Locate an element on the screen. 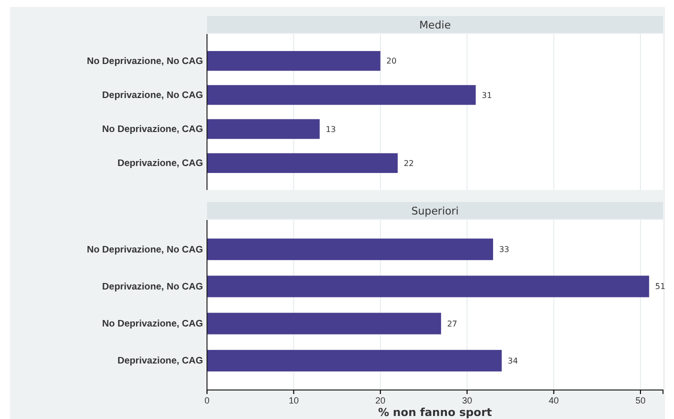 The image size is (674, 419). x-tick-label: 10 is located at coordinates (293, 400).